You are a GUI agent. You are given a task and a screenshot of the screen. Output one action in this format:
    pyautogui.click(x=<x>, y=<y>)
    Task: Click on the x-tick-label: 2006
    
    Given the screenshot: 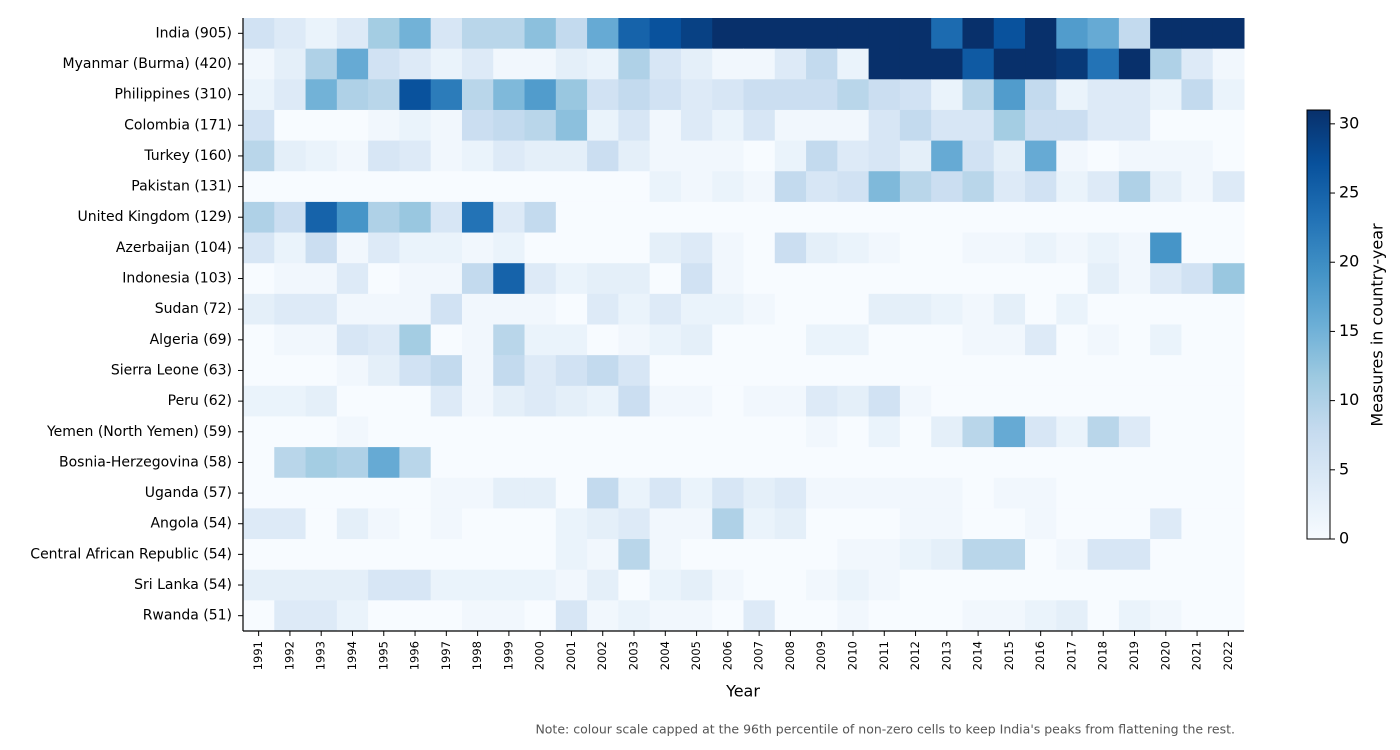 What is the action you would take?
    pyautogui.click(x=727, y=655)
    